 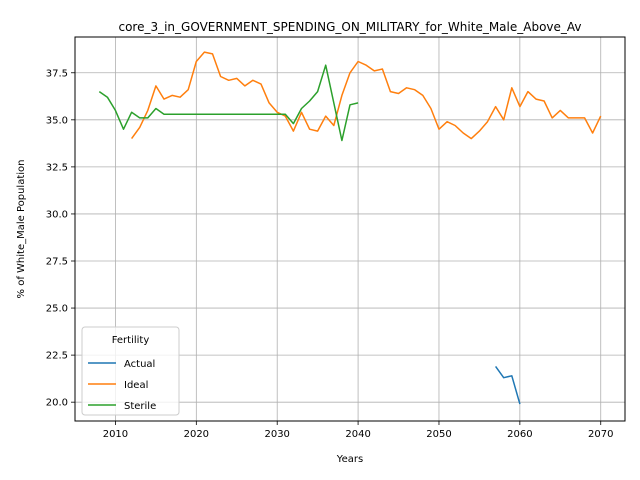 I want to click on legend-title: Fertility, so click(x=131, y=340).